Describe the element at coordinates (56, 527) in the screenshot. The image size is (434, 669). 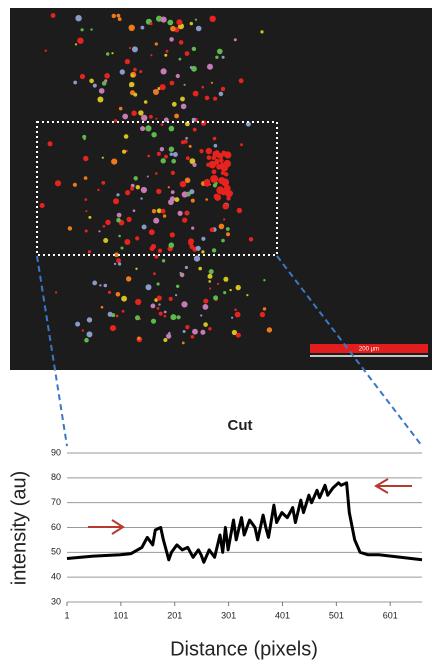
I see `y-tick-label: 60` at that location.